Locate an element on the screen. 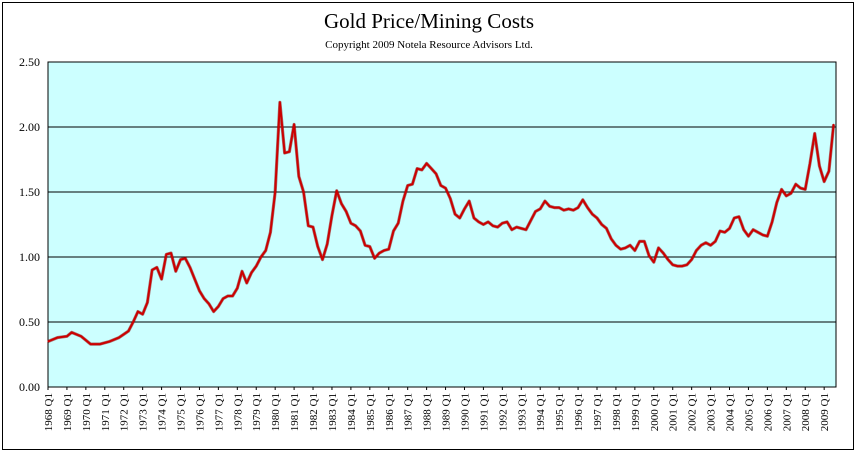 The width and height of the screenshot is (858, 454). x-tick-label: 2002 Q1 is located at coordinates (693, 412).